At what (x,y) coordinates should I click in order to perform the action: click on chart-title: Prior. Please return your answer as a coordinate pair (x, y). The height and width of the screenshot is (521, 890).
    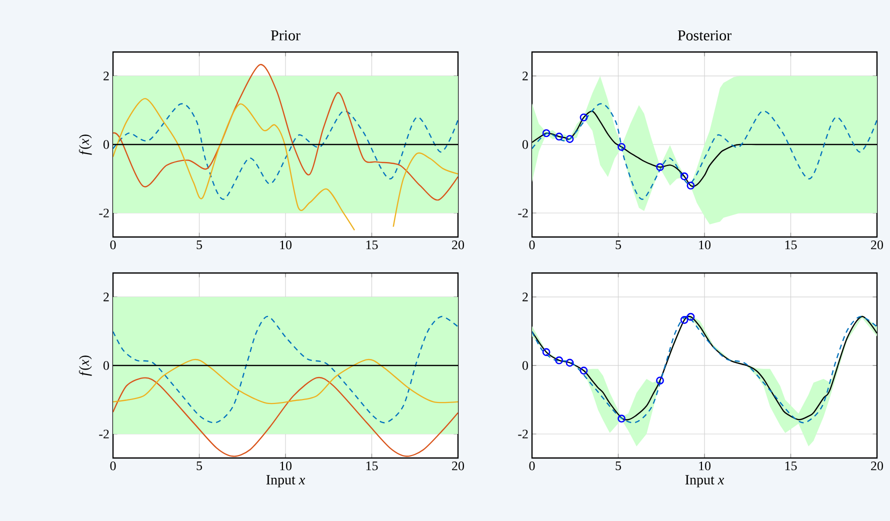
    Looking at the image, I should click on (285, 35).